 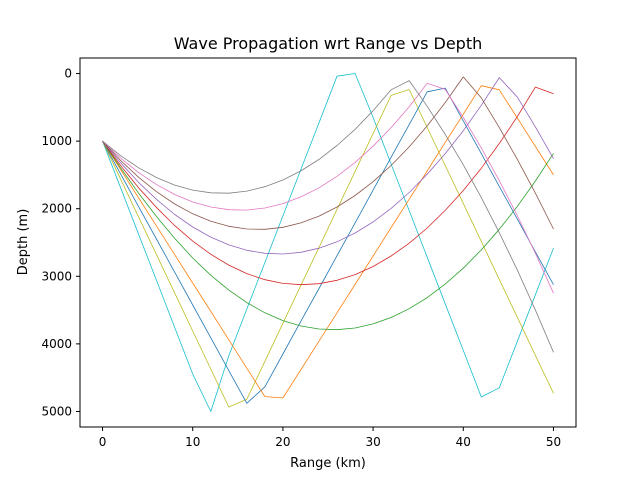 I want to click on y-tick-label: 0, so click(x=68, y=74).